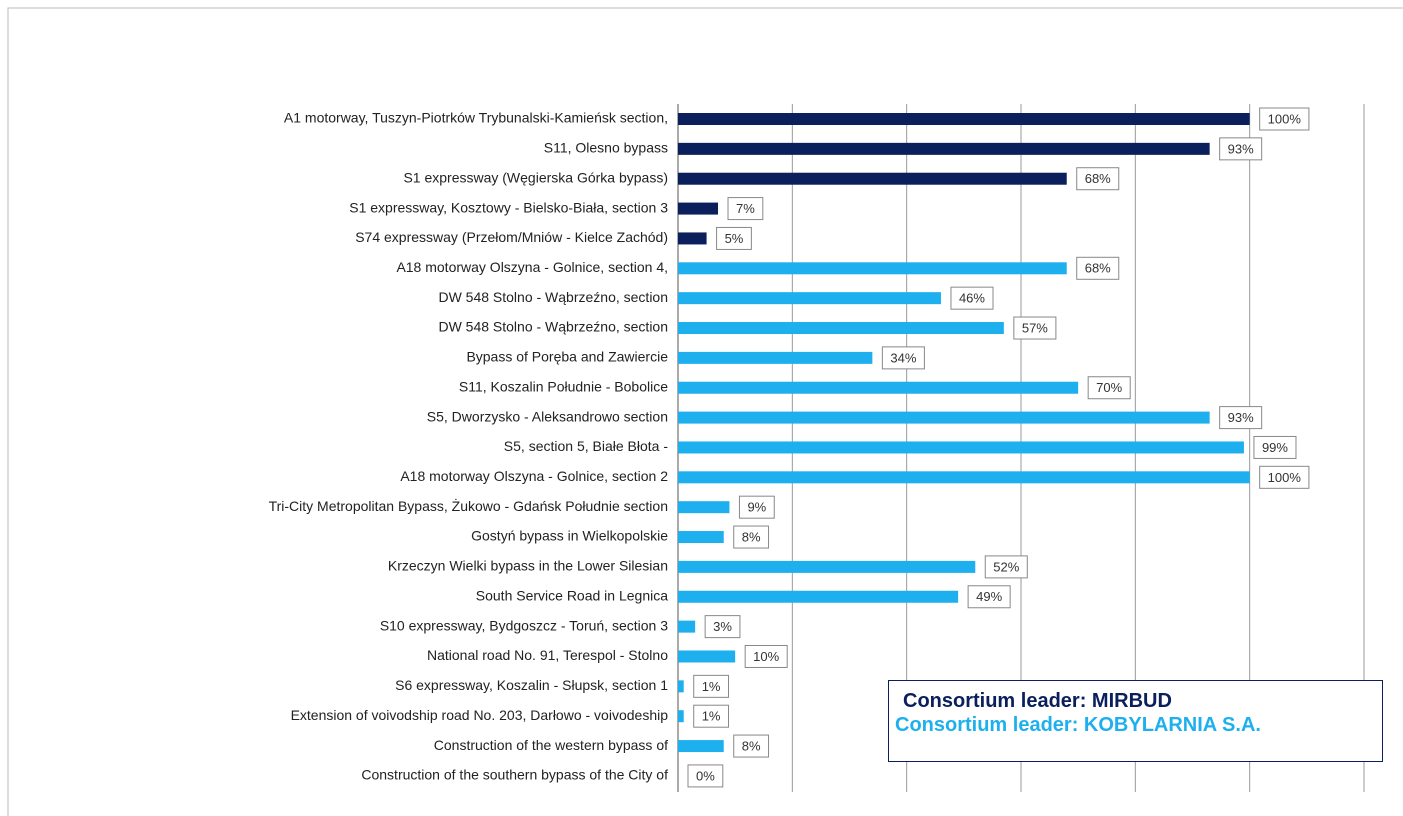 This screenshot has height=816, width=1403. What do you see at coordinates (586, 446) in the screenshot?
I see `category-label: S5, section 5, Białe Błota -` at bounding box center [586, 446].